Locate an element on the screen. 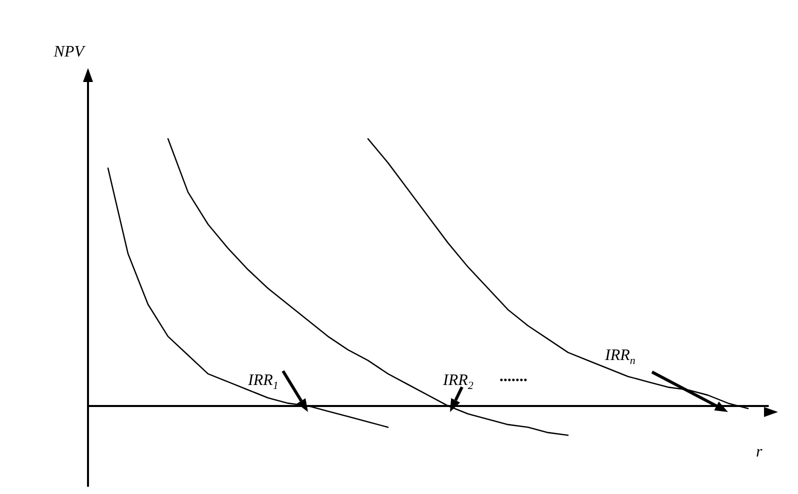  x-axis-title: r is located at coordinates (759, 451).